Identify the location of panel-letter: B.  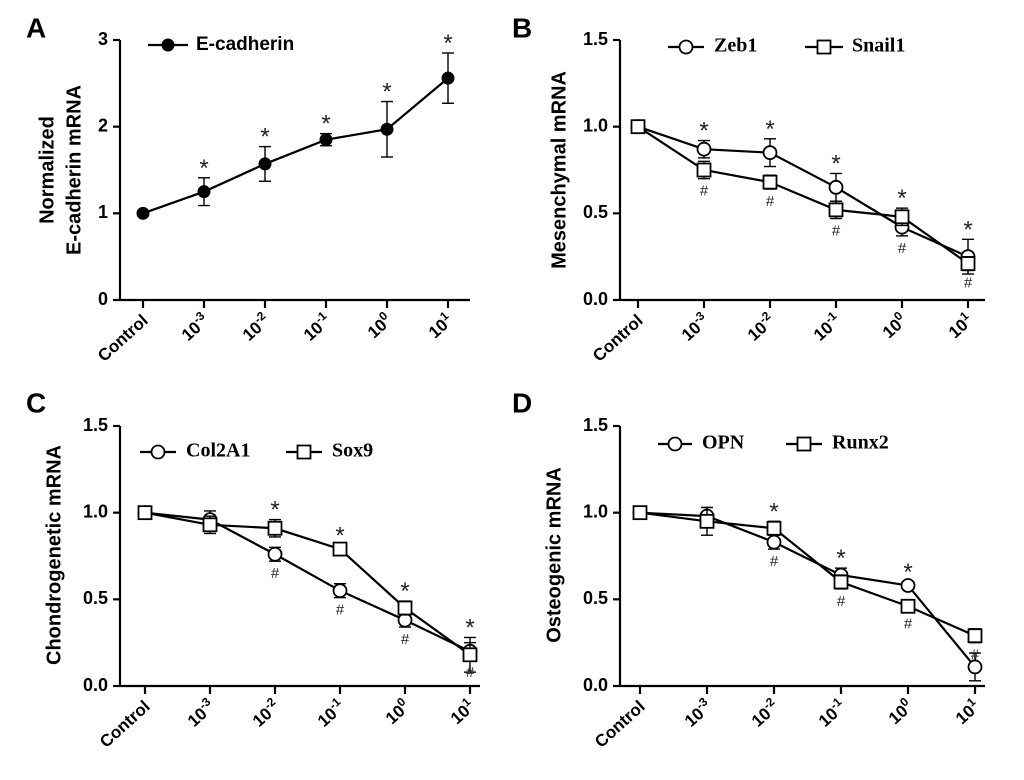
(522, 27).